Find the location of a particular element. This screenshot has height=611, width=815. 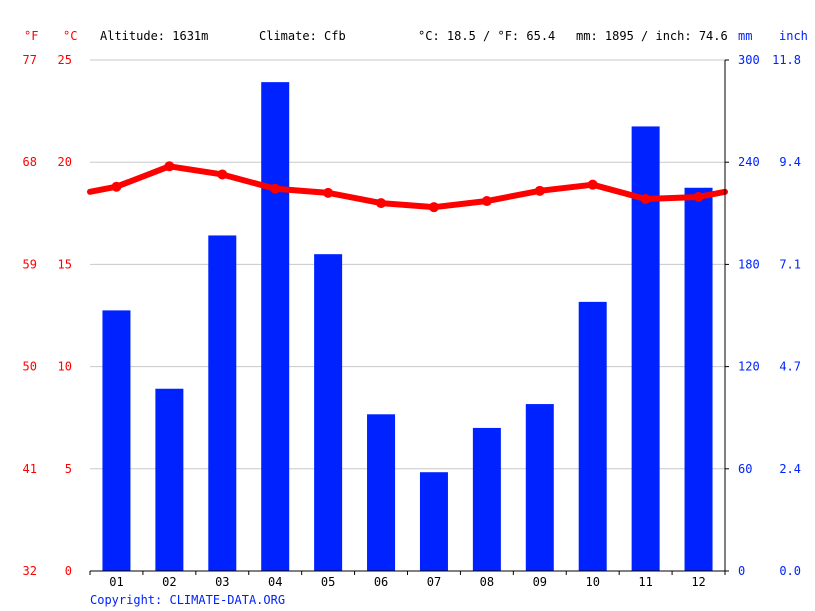

month-label: 04 is located at coordinates (275, 582).